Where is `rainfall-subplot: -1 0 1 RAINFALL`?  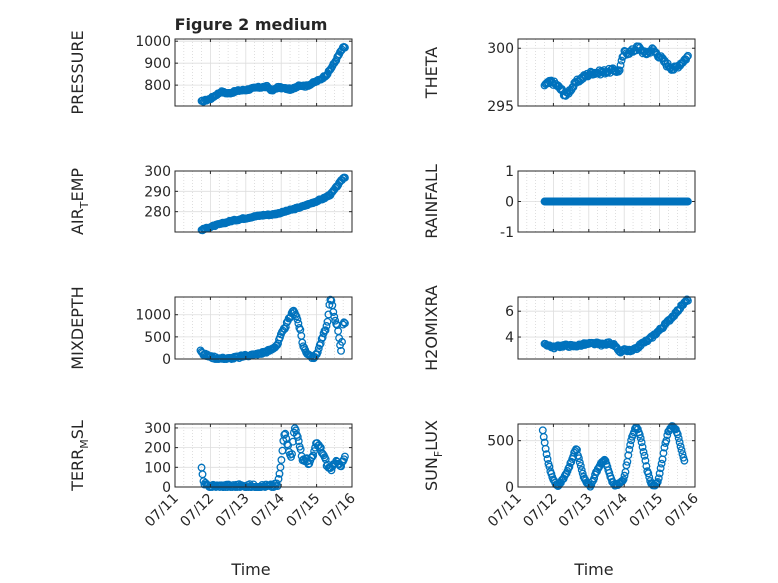 rainfall-subplot: -1 0 1 RAINFALL is located at coordinates (559, 202).